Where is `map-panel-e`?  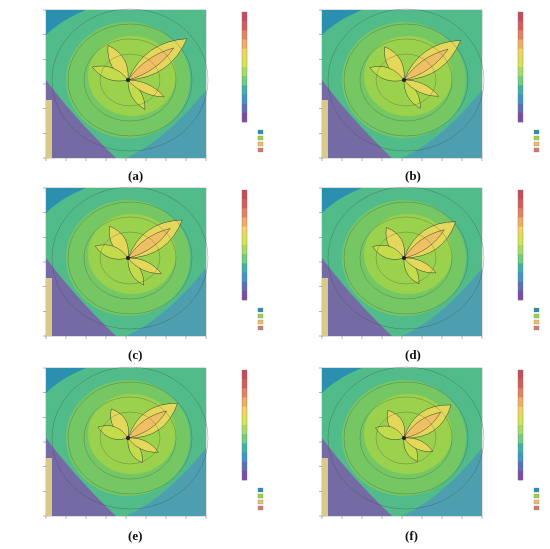
map-panel-e is located at coordinates (137, 442).